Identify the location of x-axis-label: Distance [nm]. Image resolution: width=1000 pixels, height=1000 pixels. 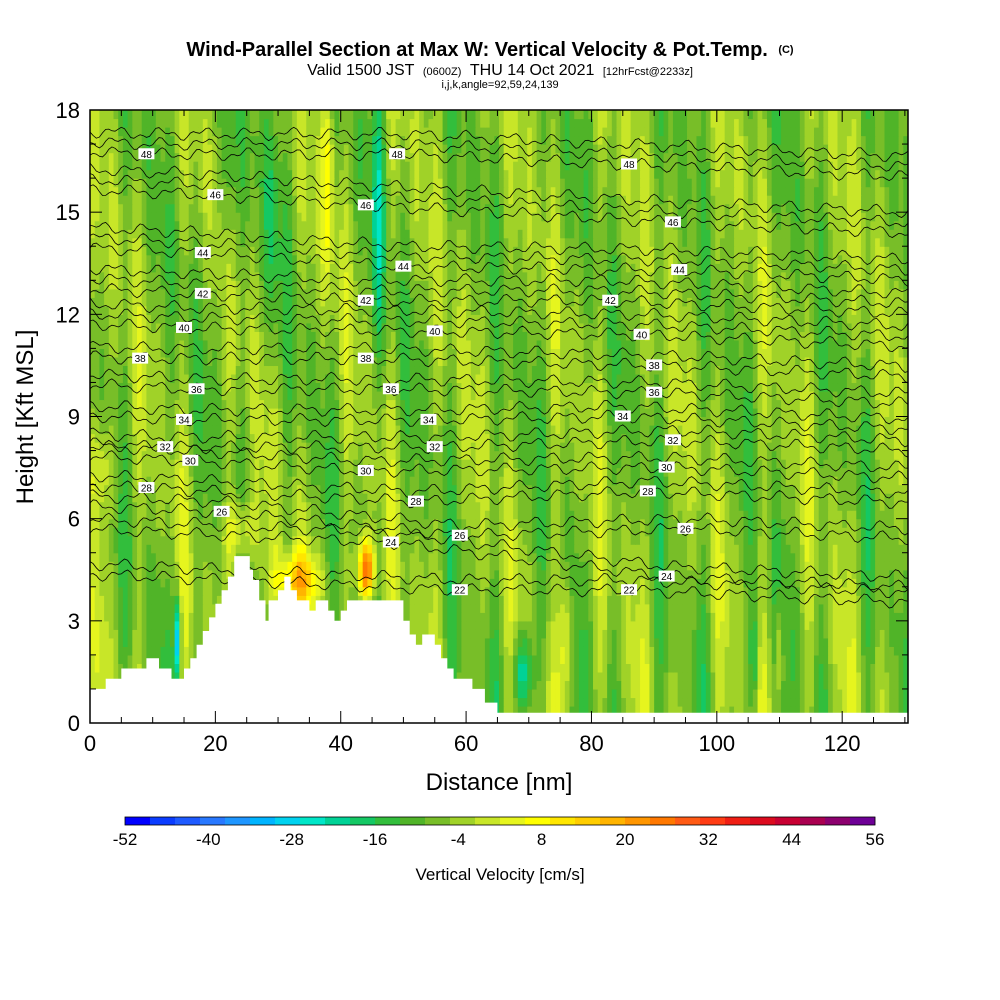
(499, 782).